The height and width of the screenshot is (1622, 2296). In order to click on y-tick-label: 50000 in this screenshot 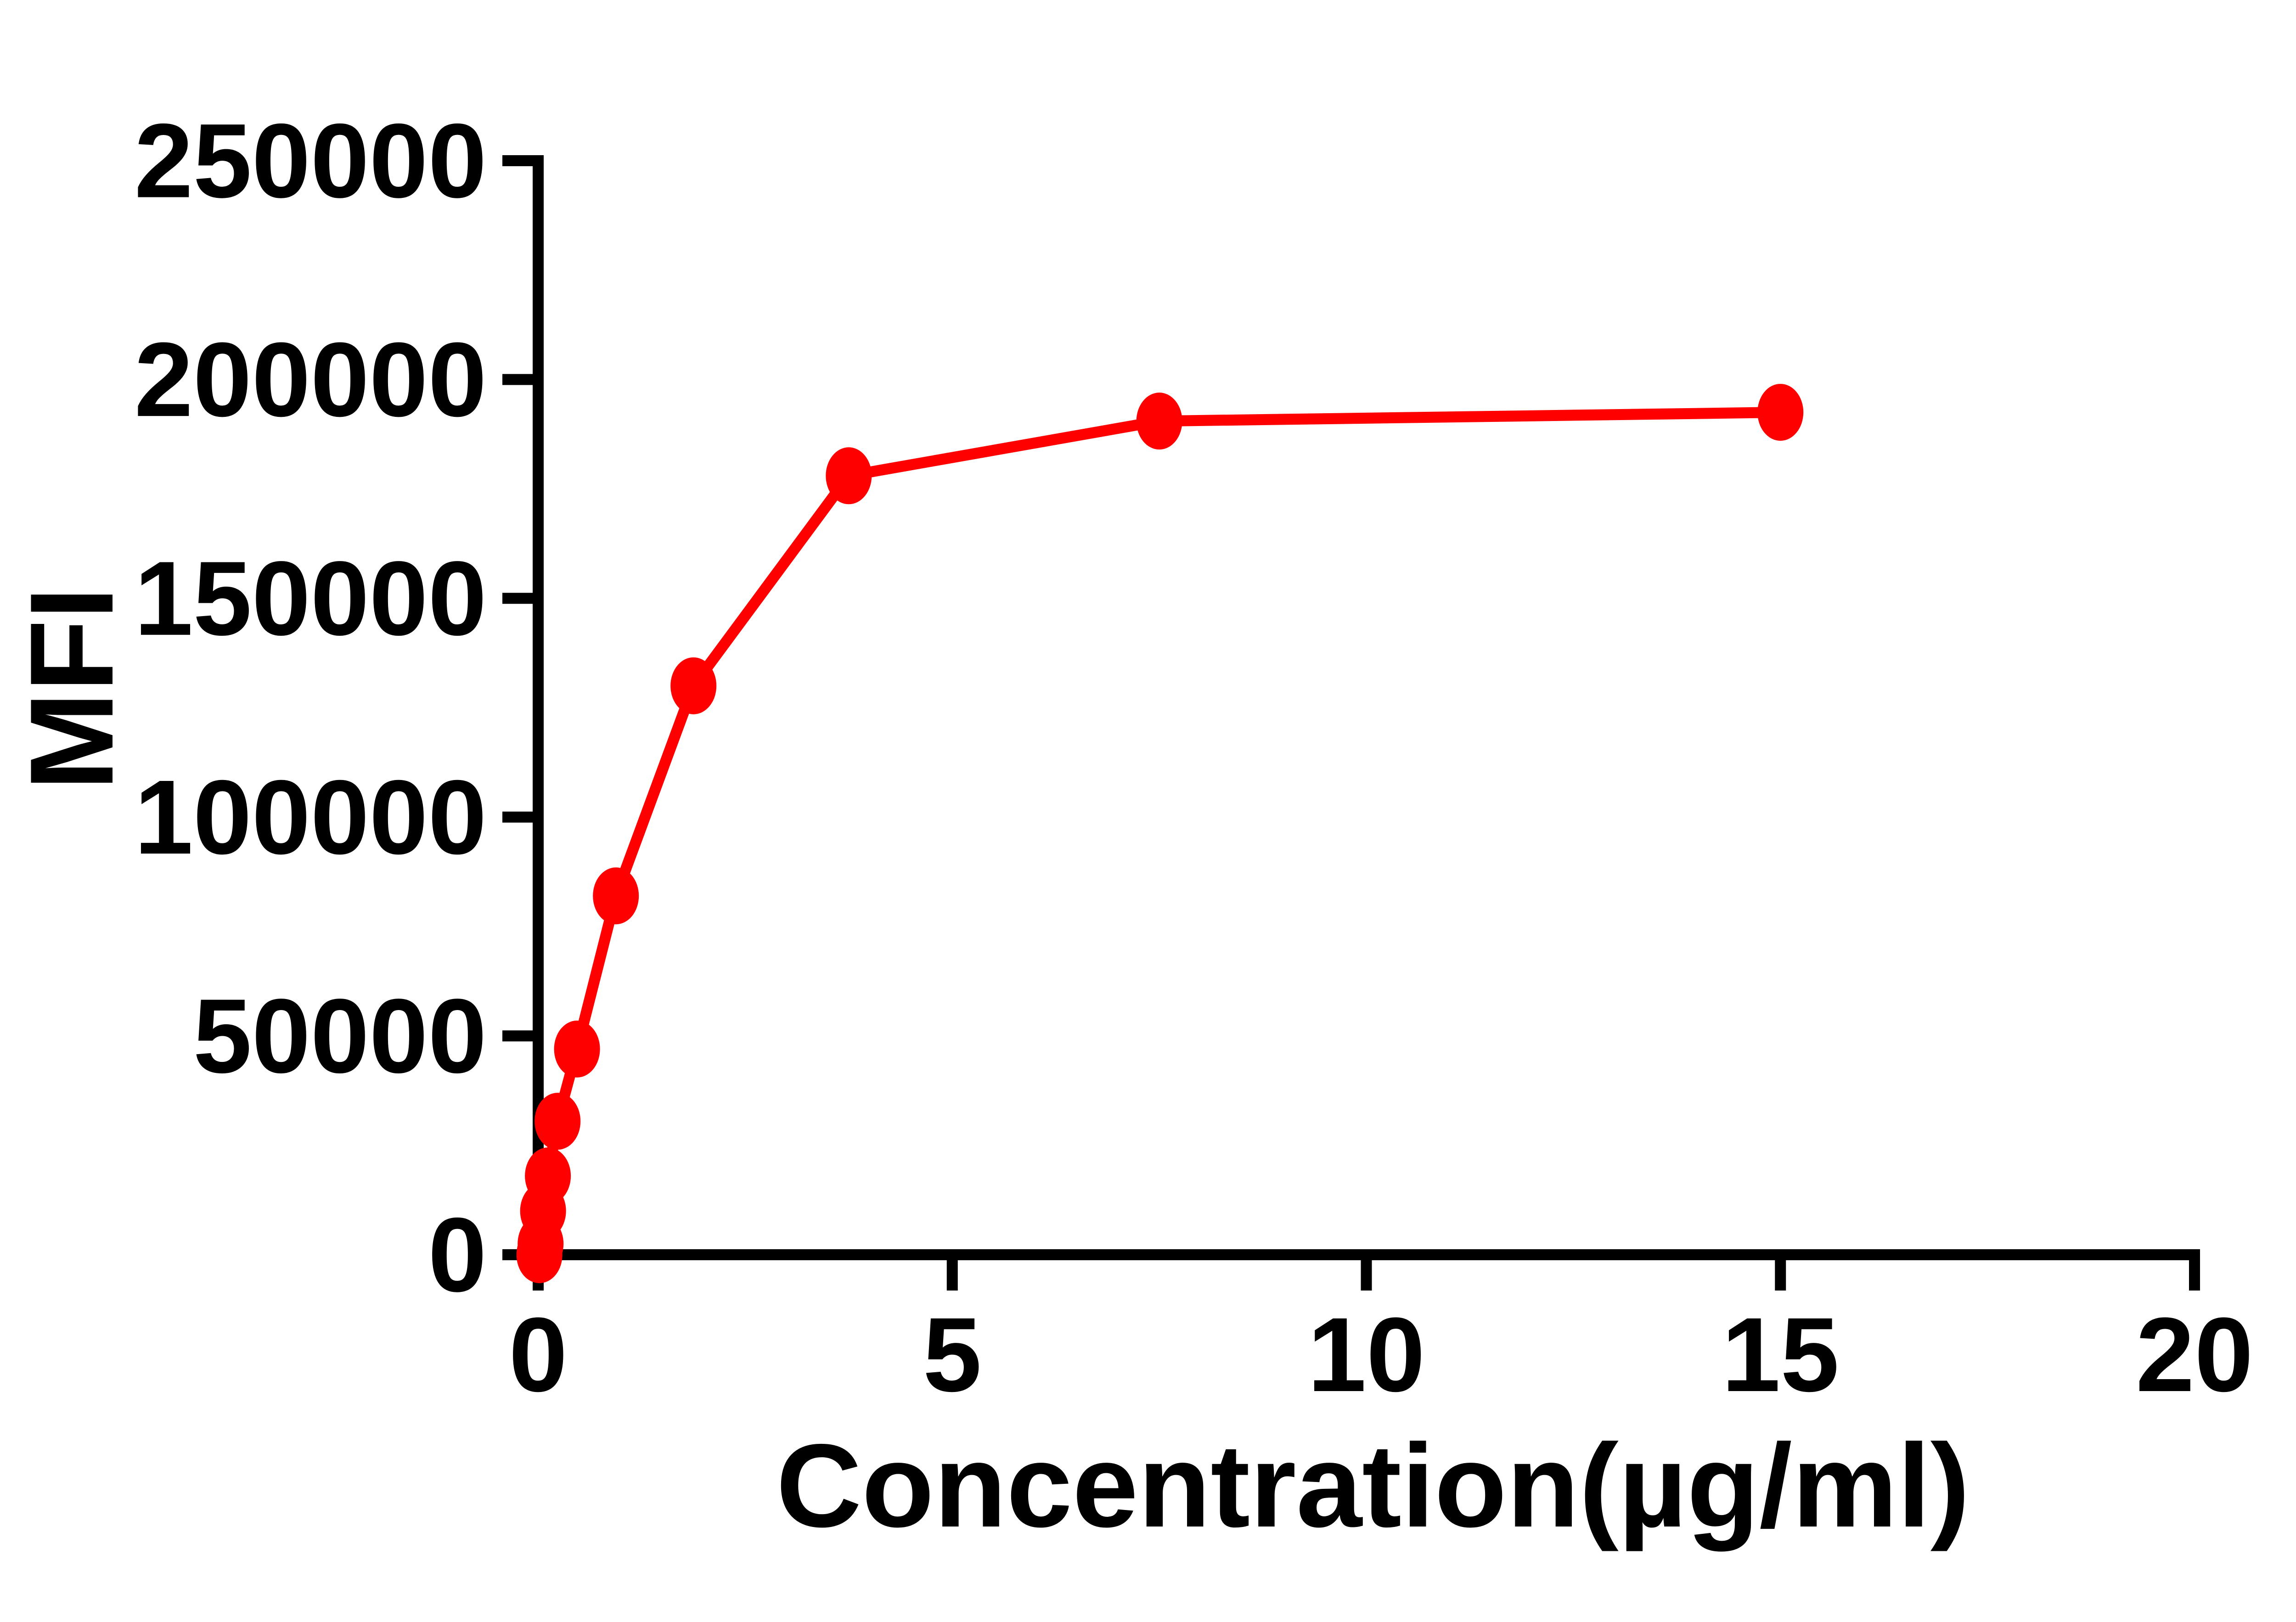, I will do `click(340, 1036)`.